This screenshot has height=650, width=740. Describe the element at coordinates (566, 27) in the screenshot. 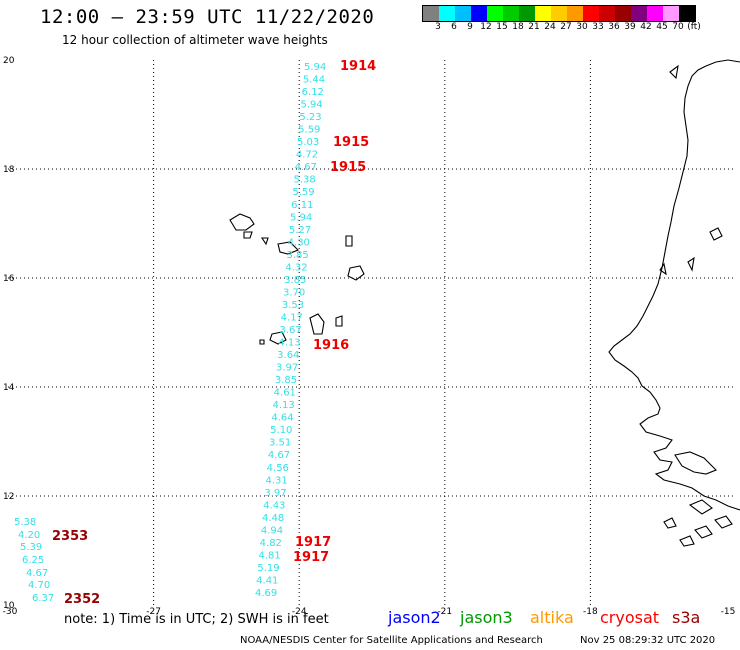

I see `scale-label: 27` at that location.